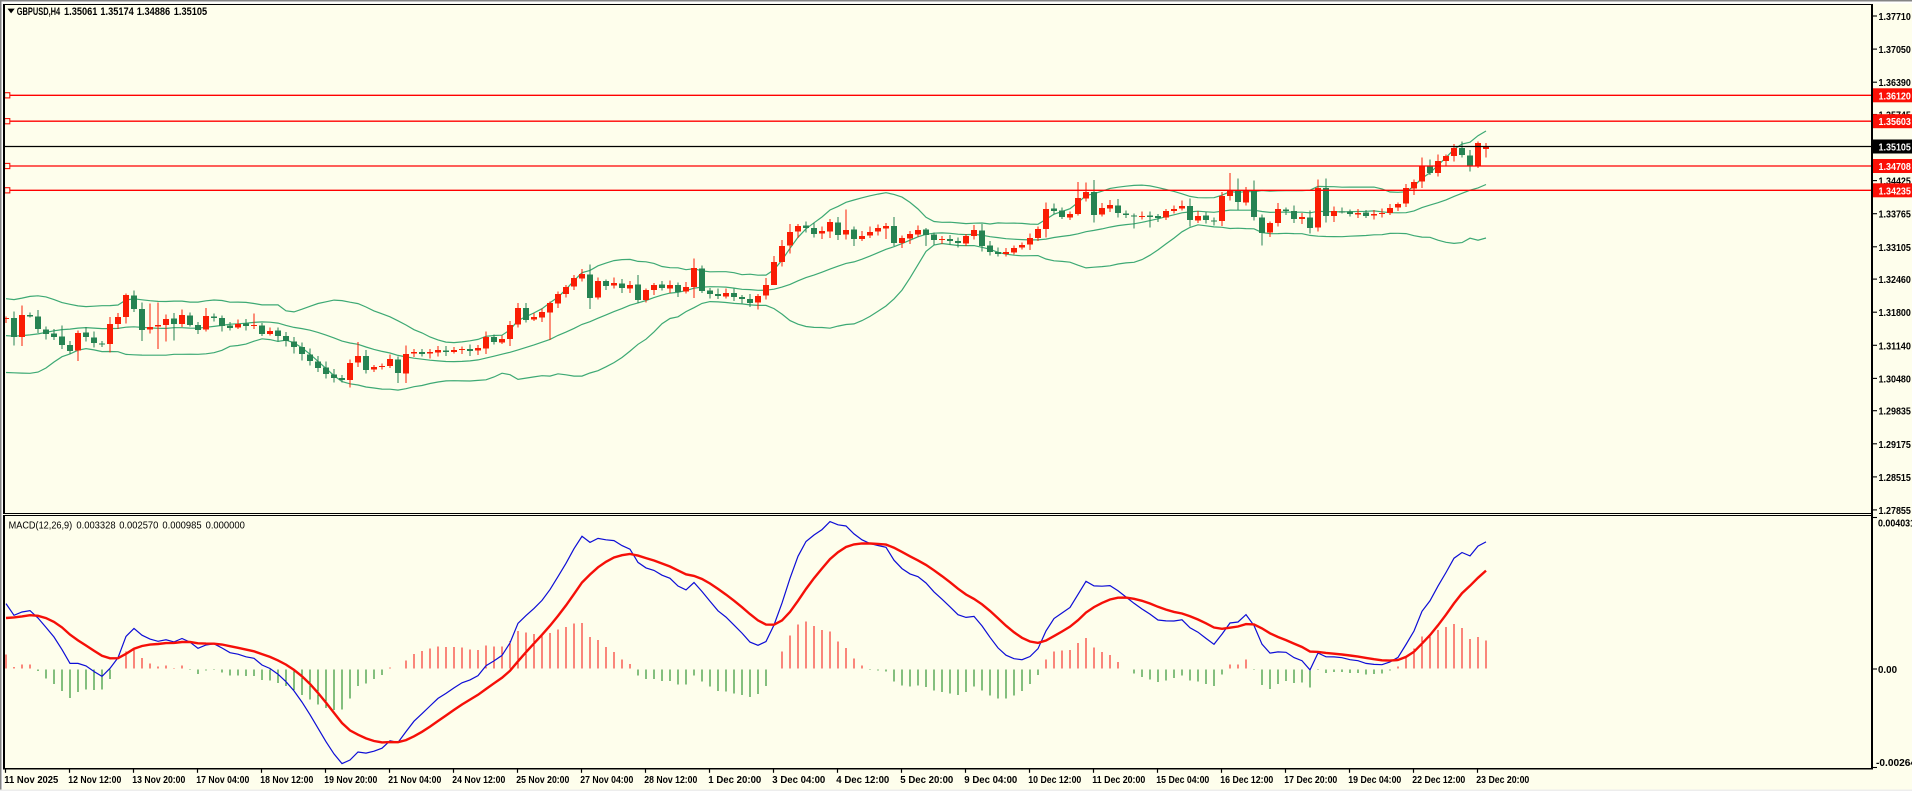 The image size is (1912, 791). What do you see at coordinates (1118, 780) in the screenshot?
I see `svg-text: 11 Dec 20:00` at bounding box center [1118, 780].